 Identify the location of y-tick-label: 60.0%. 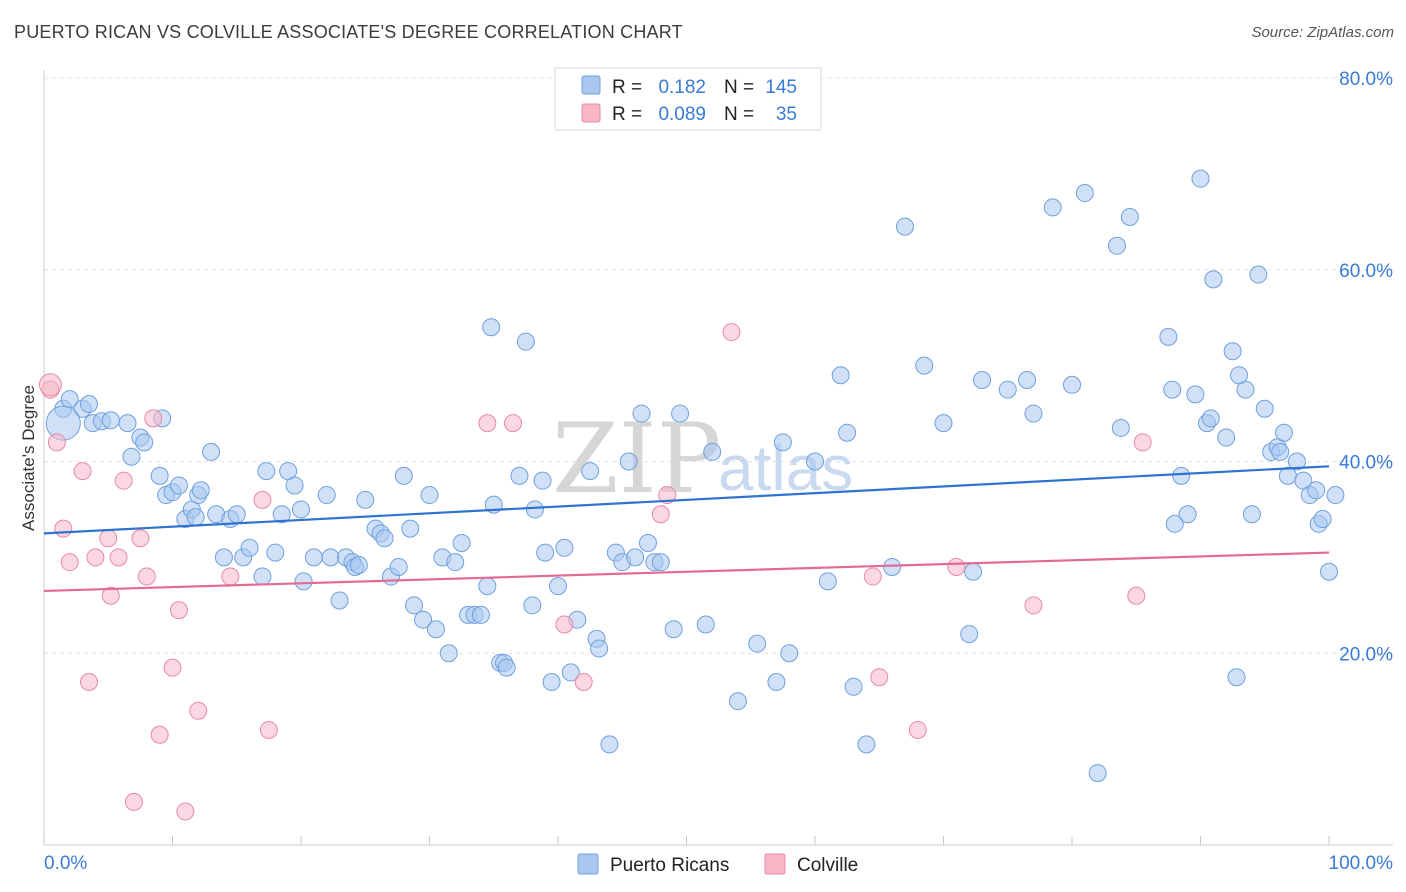
(1366, 271).